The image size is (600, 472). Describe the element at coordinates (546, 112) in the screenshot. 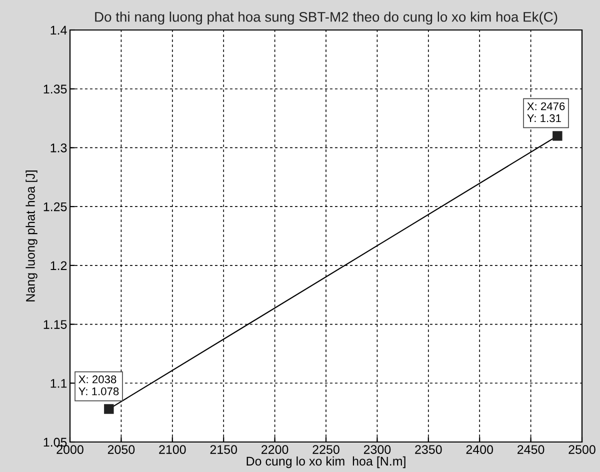

I see `annotation: X: 2476 Y: 1.31` at that location.